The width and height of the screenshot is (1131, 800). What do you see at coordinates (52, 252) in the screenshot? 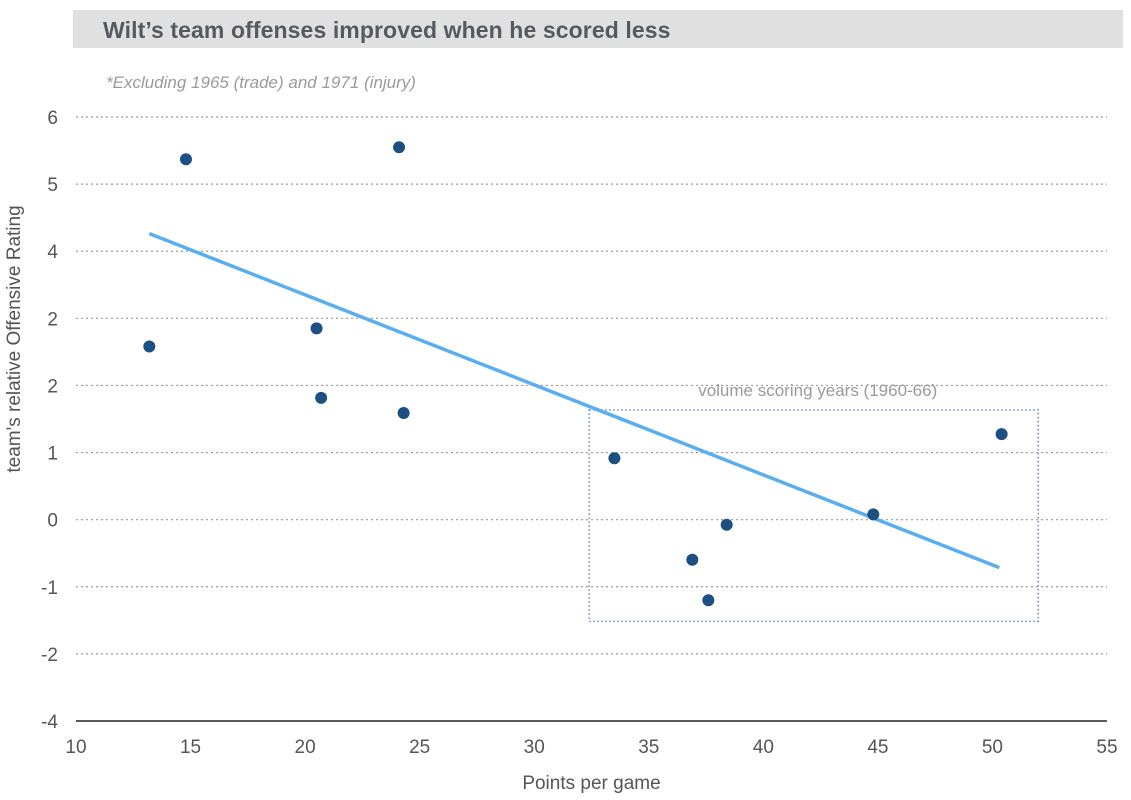
I see `y-tick-label: 4` at bounding box center [52, 252].